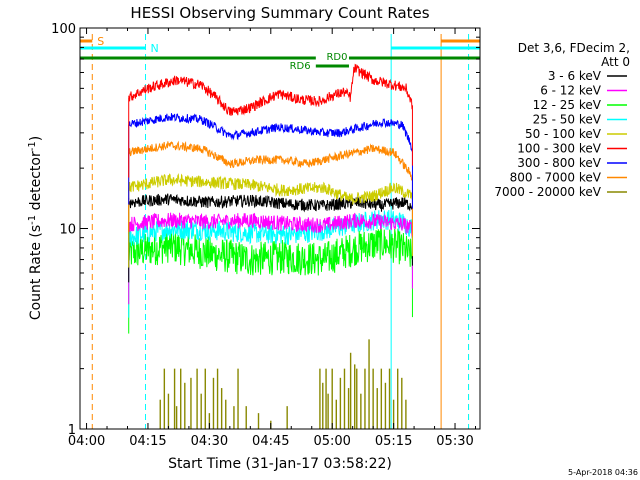  Describe the element at coordinates (563, 134) in the screenshot. I see `legend-entry-label: 50 - 100 keV` at that location.